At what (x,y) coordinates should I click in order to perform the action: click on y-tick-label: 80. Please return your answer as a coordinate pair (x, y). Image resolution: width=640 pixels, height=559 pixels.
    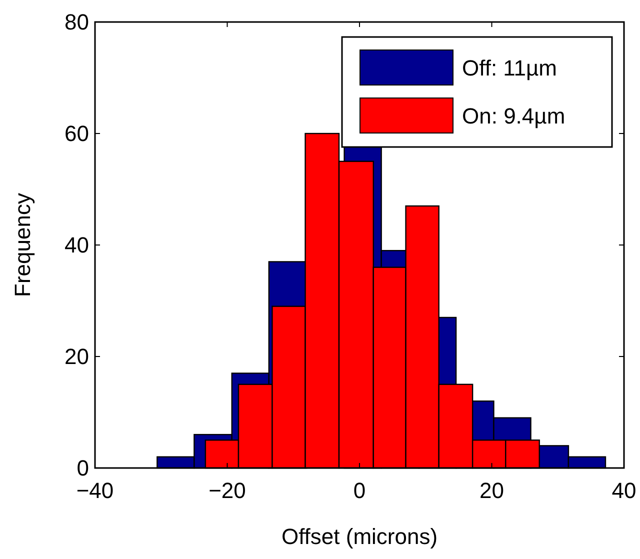
    Looking at the image, I should click on (76, 22).